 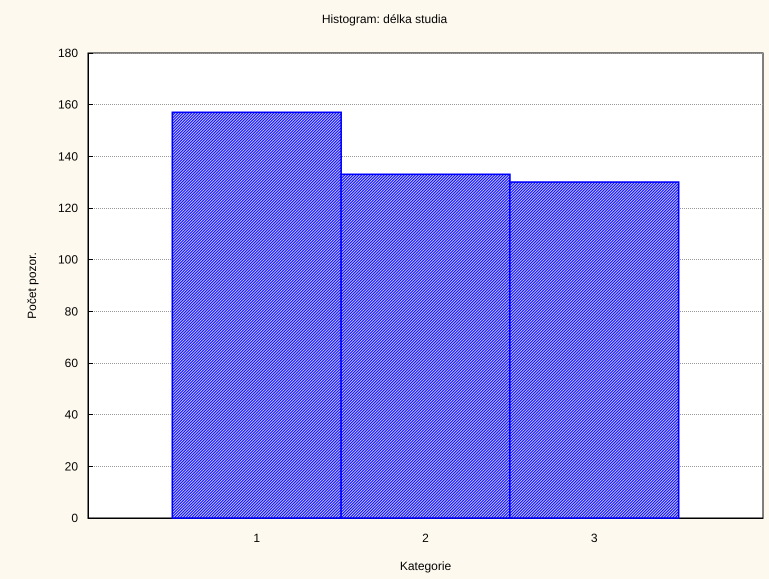 What do you see at coordinates (426, 538) in the screenshot?
I see `x-tick-label: 2` at bounding box center [426, 538].